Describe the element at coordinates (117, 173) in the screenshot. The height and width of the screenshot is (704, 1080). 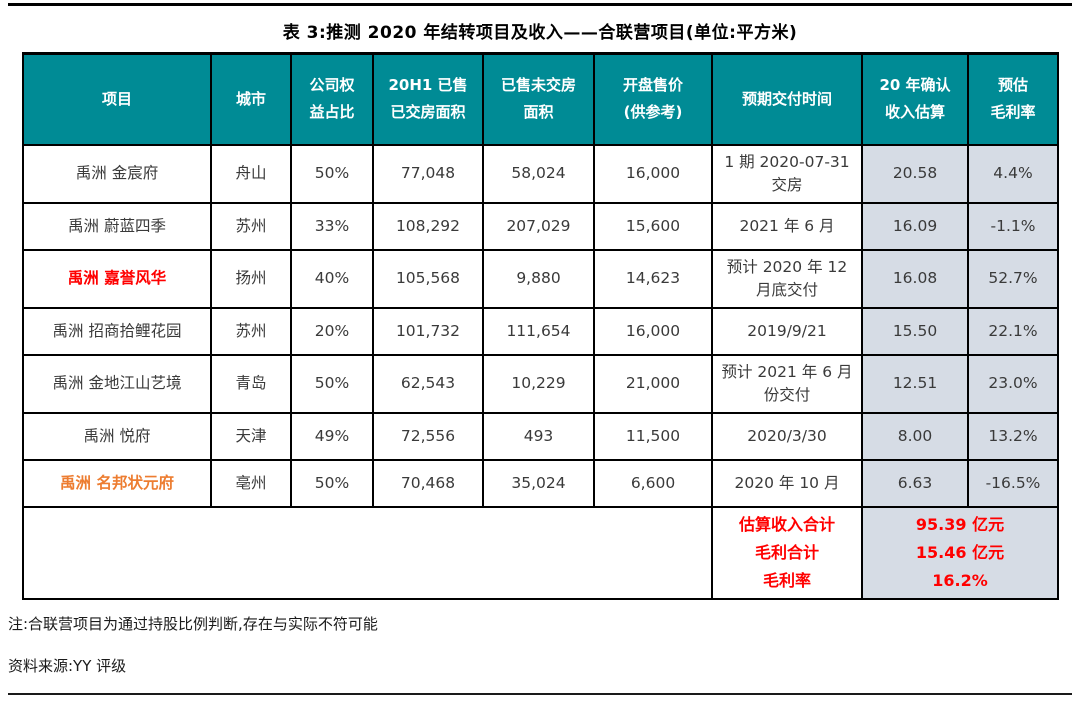
I see `cell-project: 禹洲 金宸府` at that location.